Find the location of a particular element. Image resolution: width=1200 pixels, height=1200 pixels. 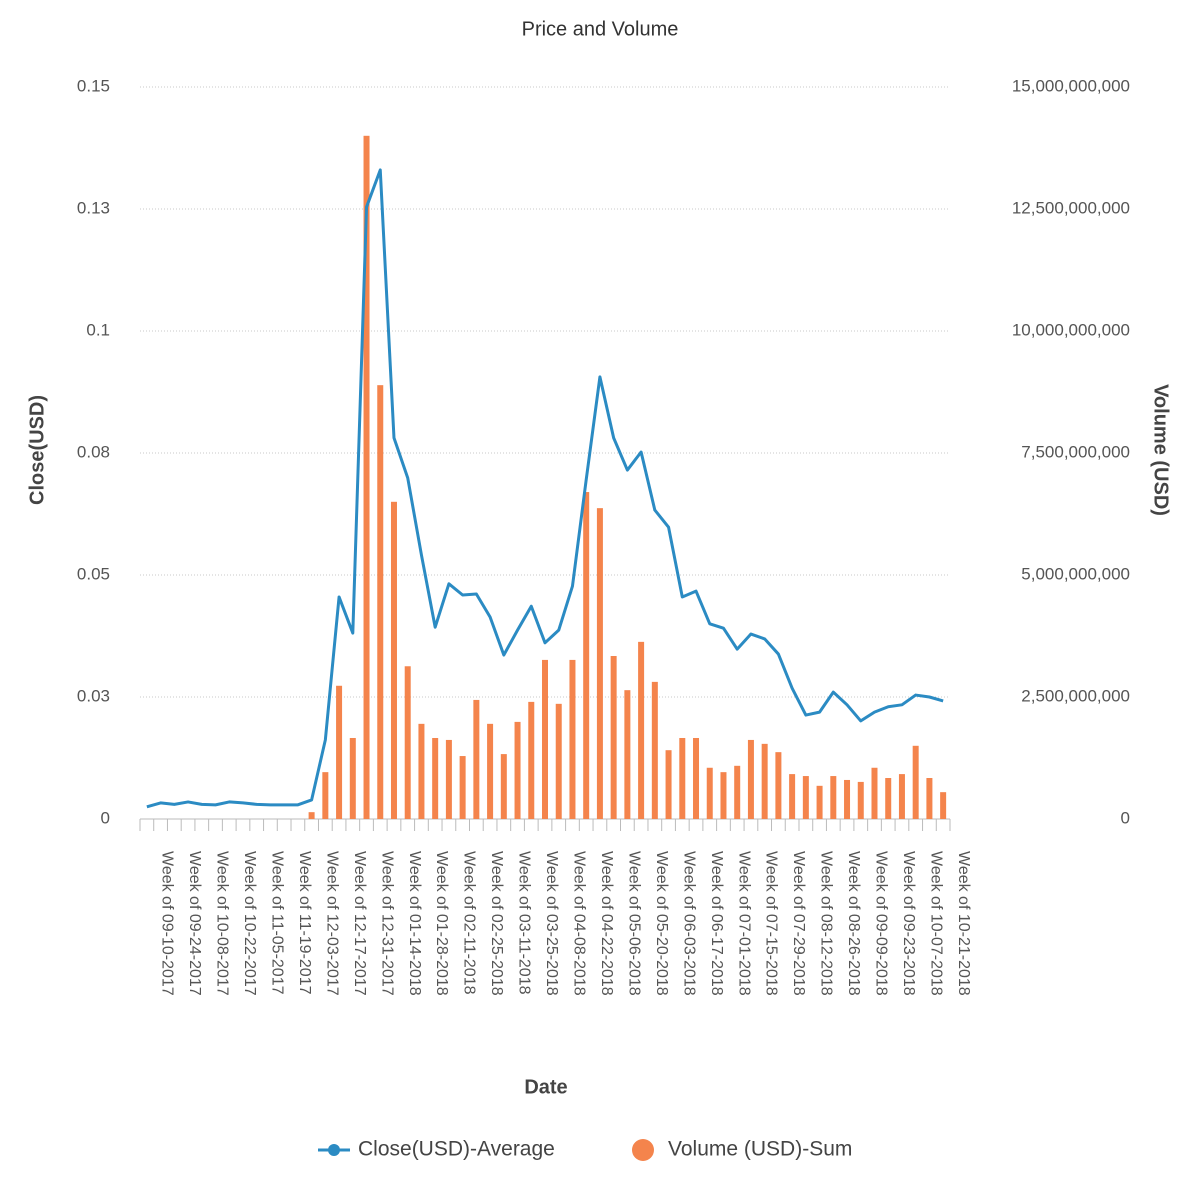

x-tick-label: Week of 07-15-2018 is located at coordinates (771, 923).